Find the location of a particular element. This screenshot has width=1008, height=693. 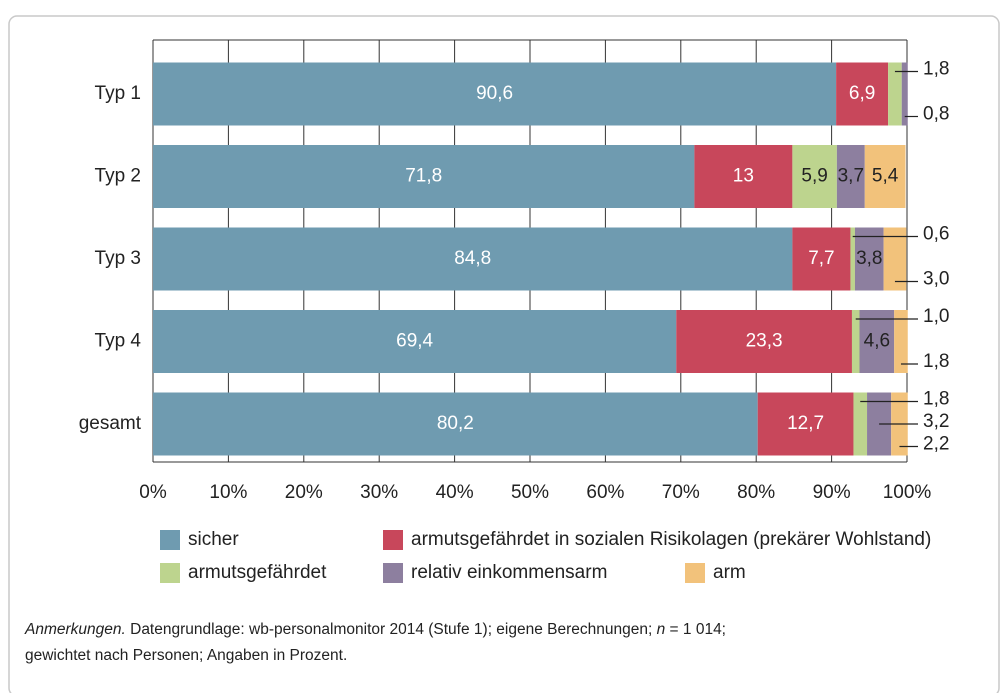

x-tick-label: 80% is located at coordinates (756, 492).